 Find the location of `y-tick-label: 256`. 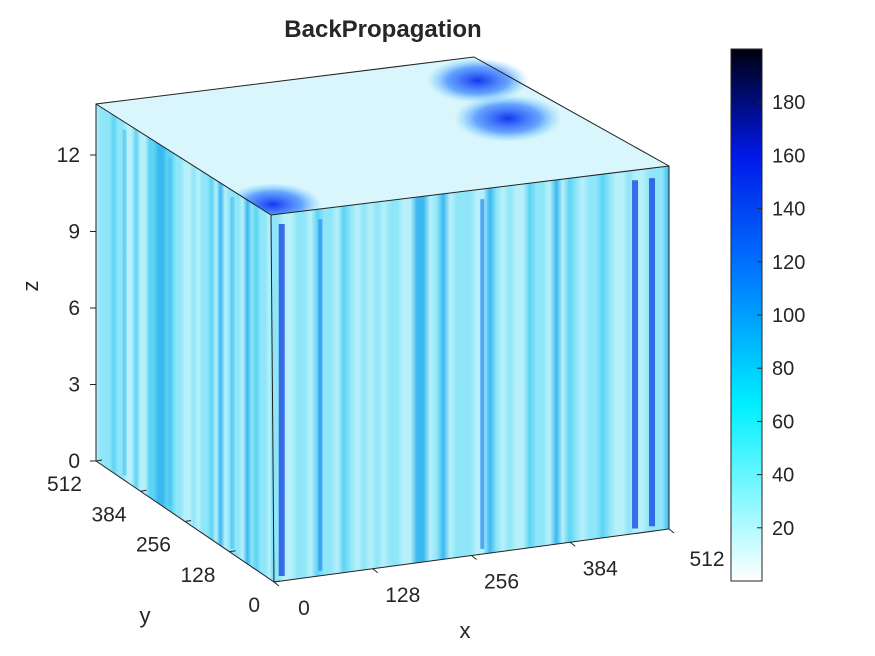

y-tick-label: 256 is located at coordinates (153, 545).